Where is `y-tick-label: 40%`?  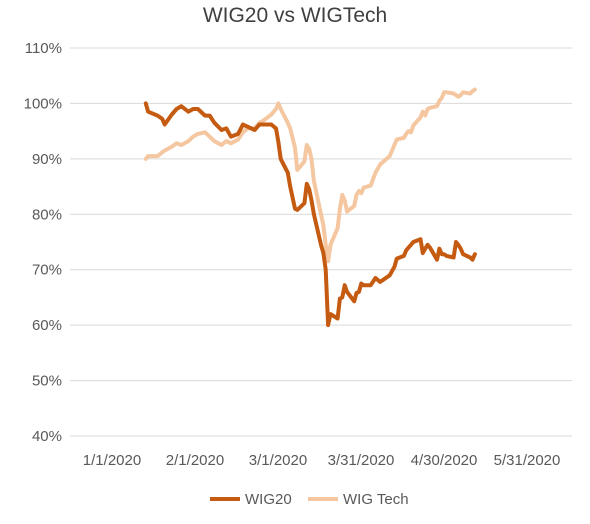
y-tick-label: 40% is located at coordinates (47, 436).